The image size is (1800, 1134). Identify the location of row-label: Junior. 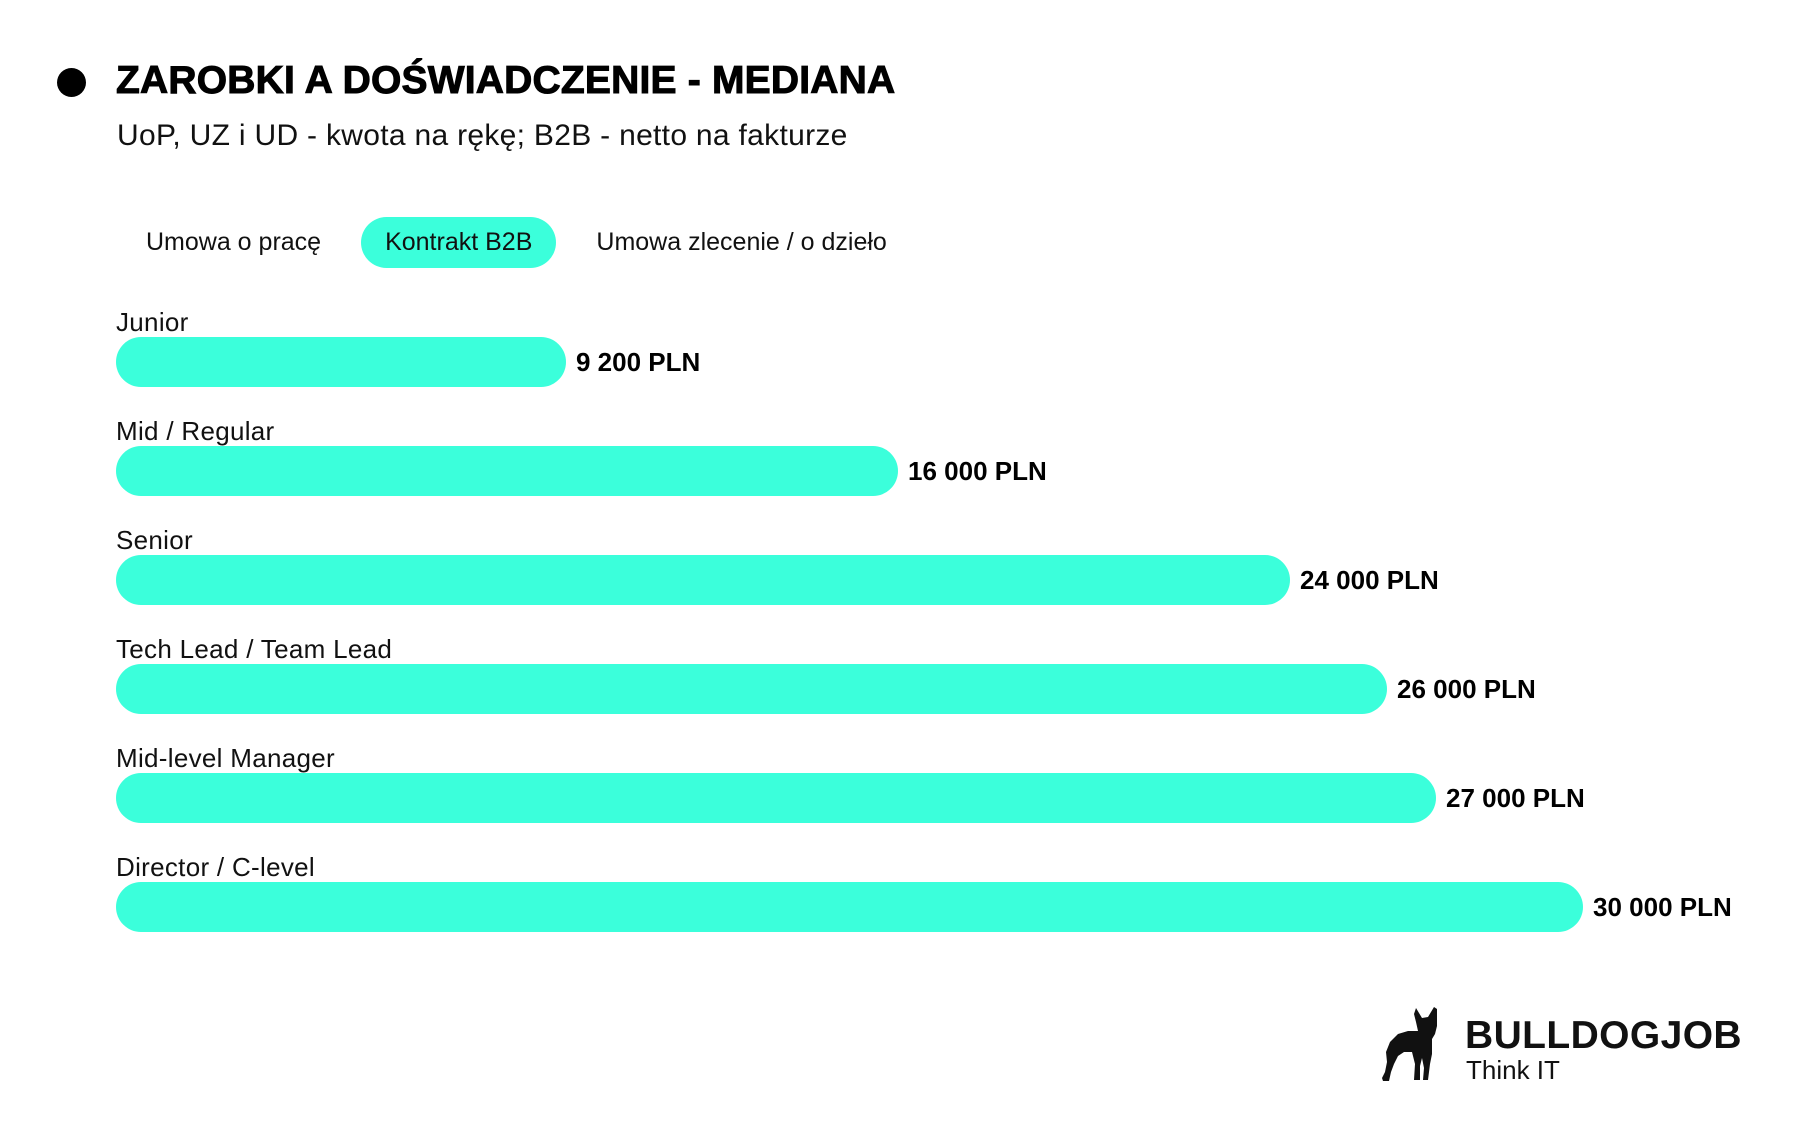
(152, 322).